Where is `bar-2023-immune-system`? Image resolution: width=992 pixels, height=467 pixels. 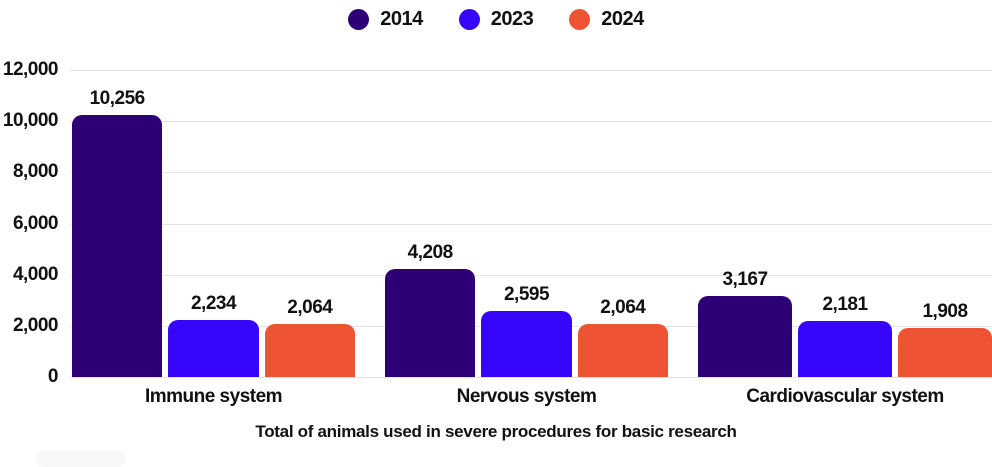 bar-2023-immune-system is located at coordinates (213, 348).